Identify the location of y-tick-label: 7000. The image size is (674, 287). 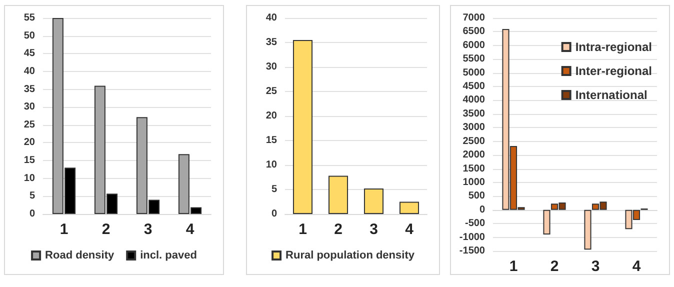
(474, 18).